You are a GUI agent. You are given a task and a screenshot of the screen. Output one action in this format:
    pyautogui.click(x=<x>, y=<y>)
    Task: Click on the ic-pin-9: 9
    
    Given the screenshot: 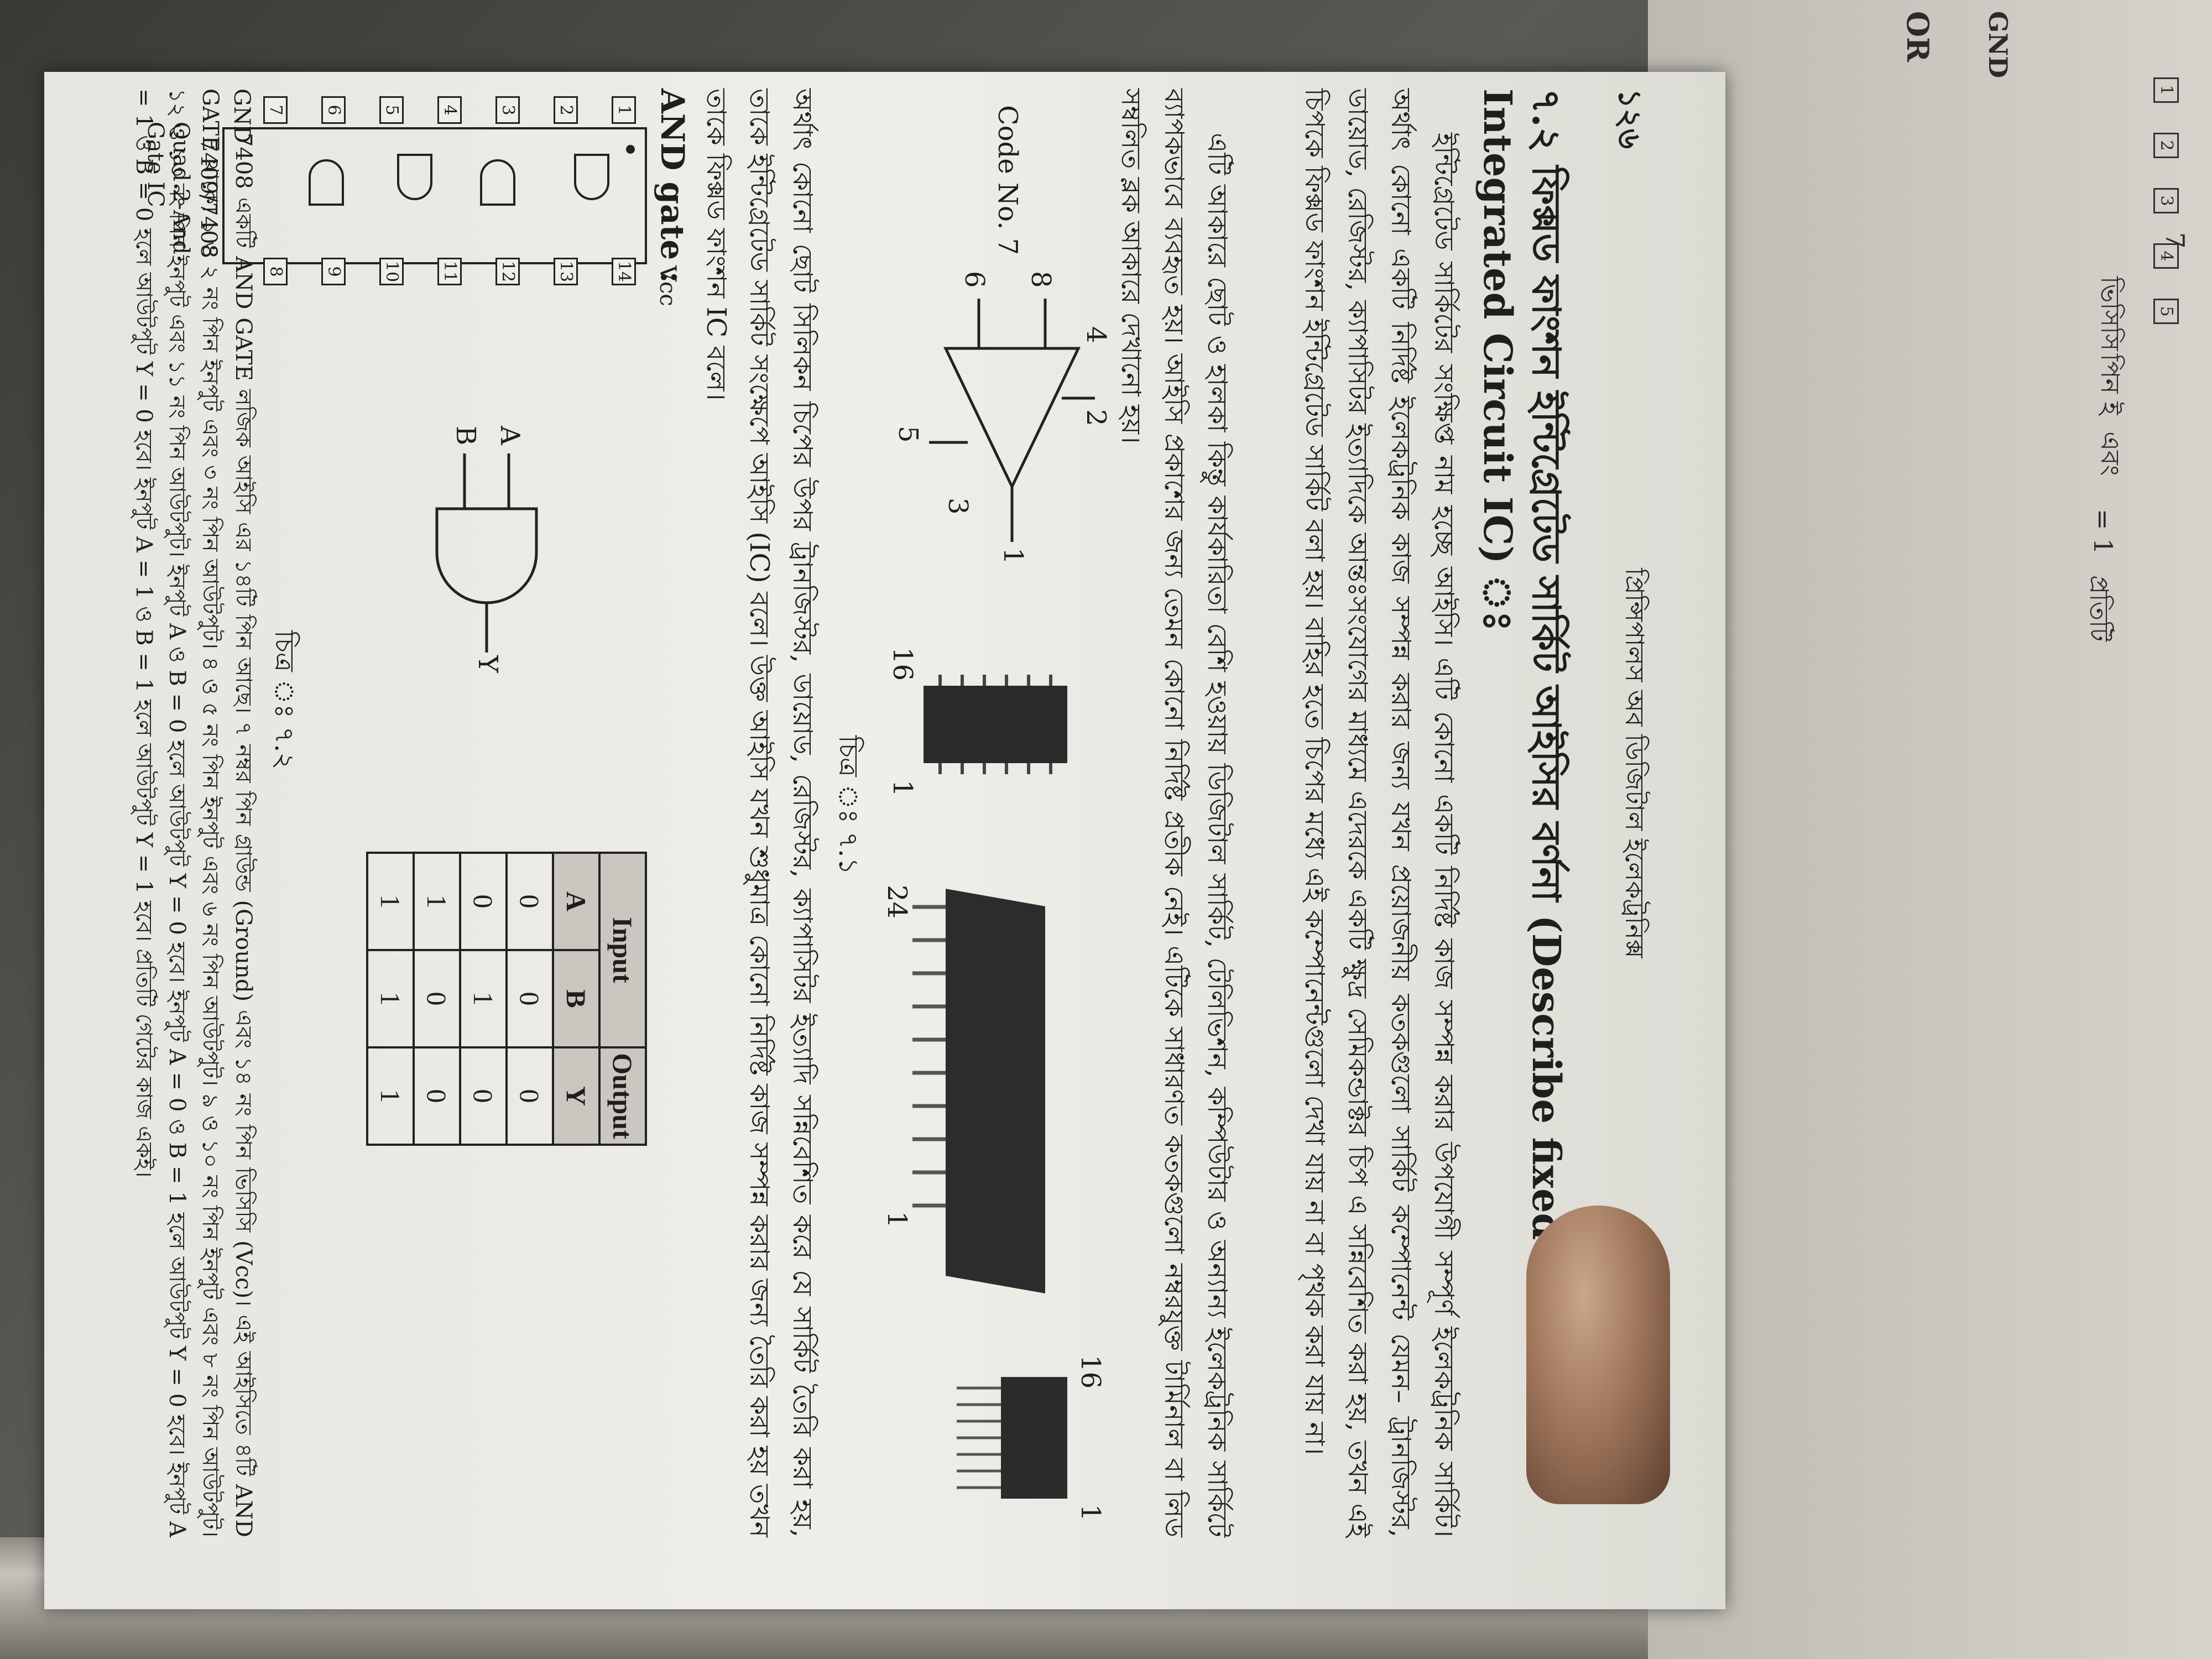 What is the action you would take?
    pyautogui.click(x=333, y=272)
    